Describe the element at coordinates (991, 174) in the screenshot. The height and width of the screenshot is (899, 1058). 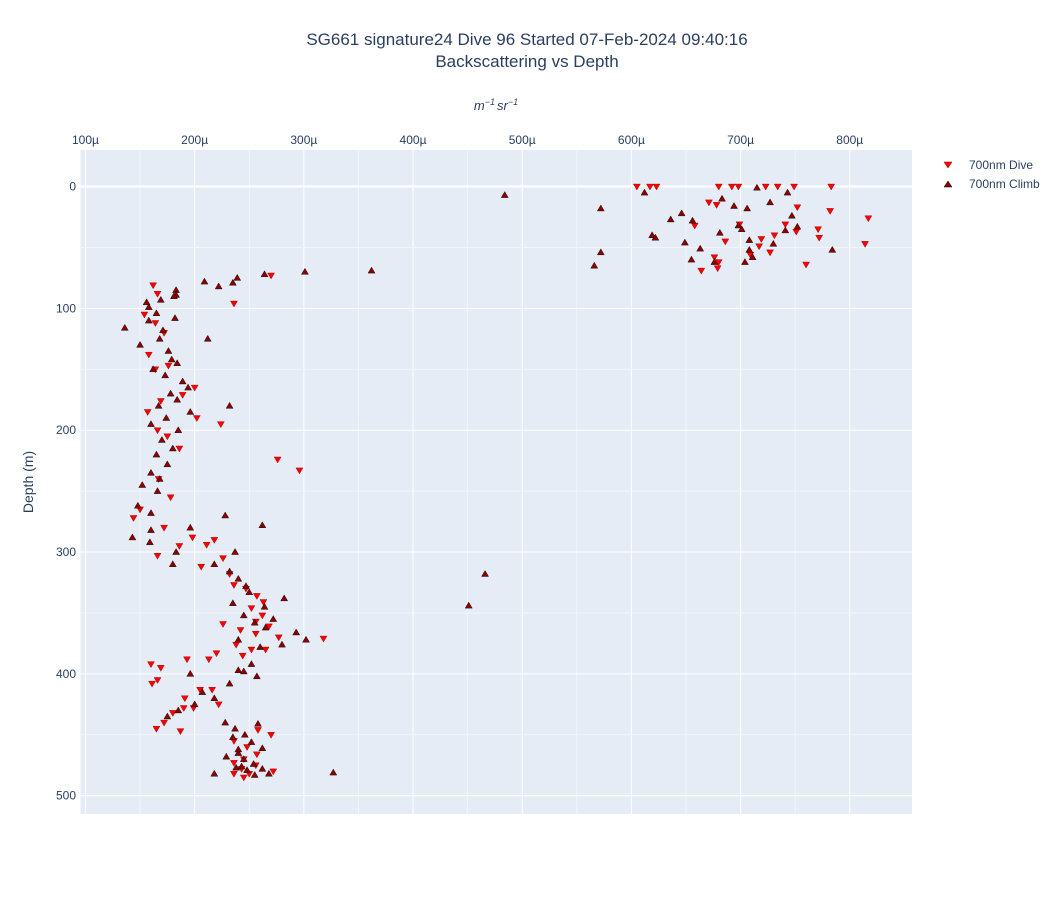
I see `legend: 700nm Dive 700nm Climb` at that location.